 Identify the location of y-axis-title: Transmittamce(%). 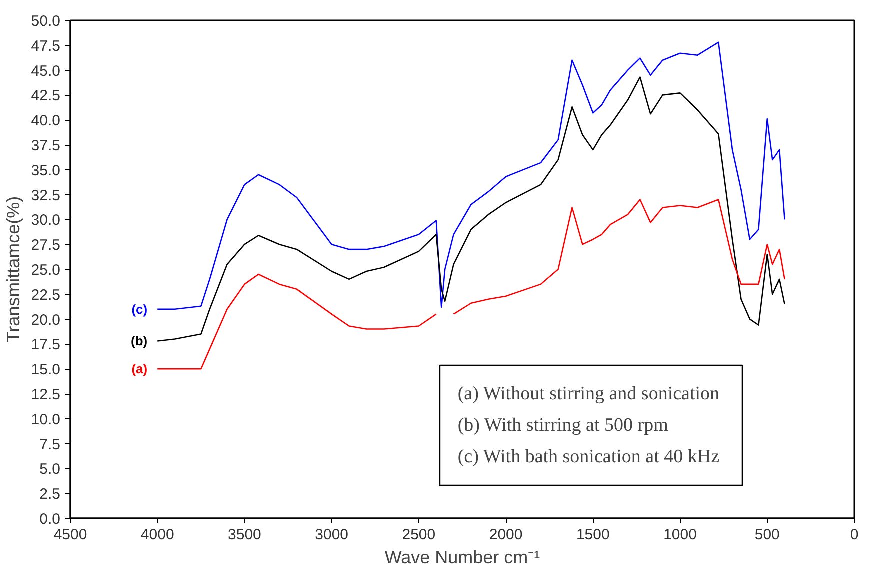
(13, 269).